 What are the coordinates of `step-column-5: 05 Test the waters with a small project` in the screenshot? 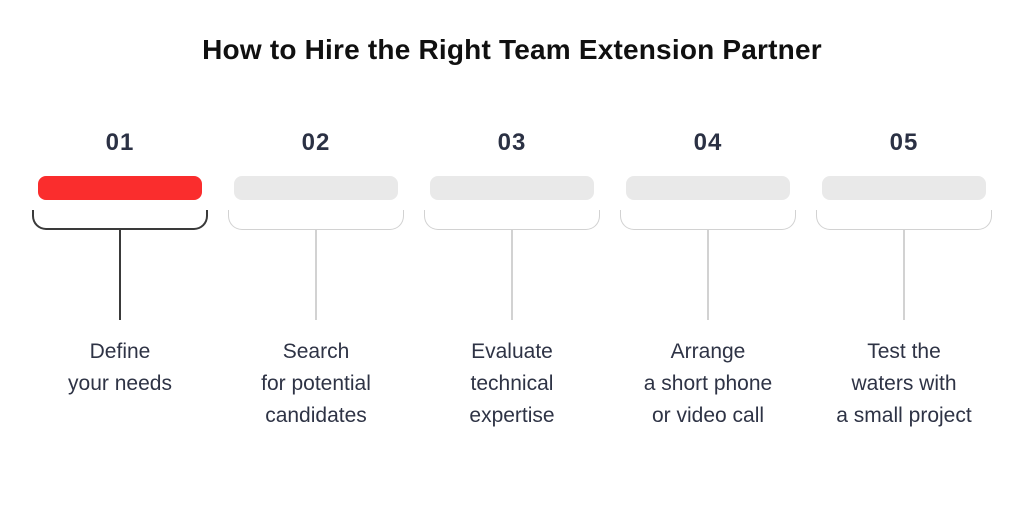 It's located at (904, 280).